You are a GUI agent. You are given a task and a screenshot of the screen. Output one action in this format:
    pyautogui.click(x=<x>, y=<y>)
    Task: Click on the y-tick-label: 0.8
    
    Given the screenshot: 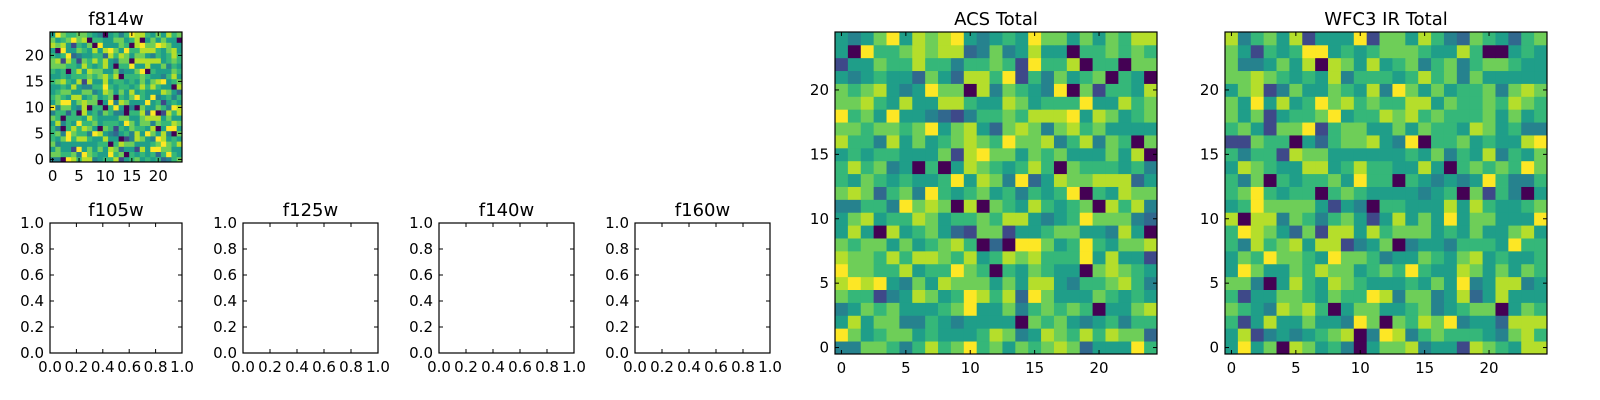 What is the action you would take?
    pyautogui.click(x=32, y=249)
    